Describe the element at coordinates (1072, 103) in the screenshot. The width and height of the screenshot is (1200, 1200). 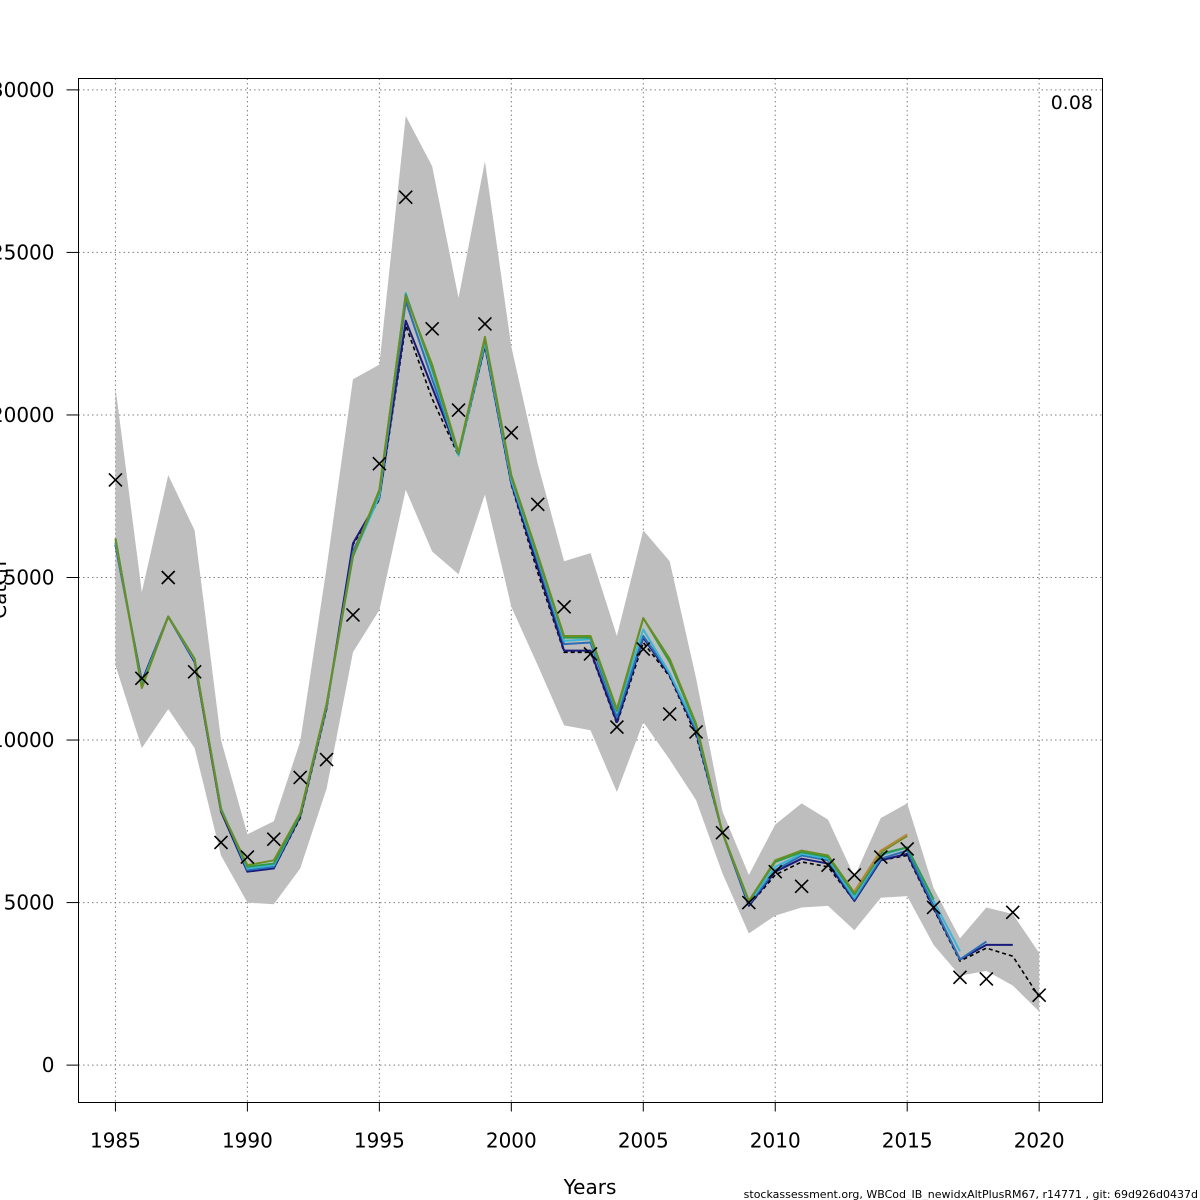
I see `annotation-value: 0.08` at that location.